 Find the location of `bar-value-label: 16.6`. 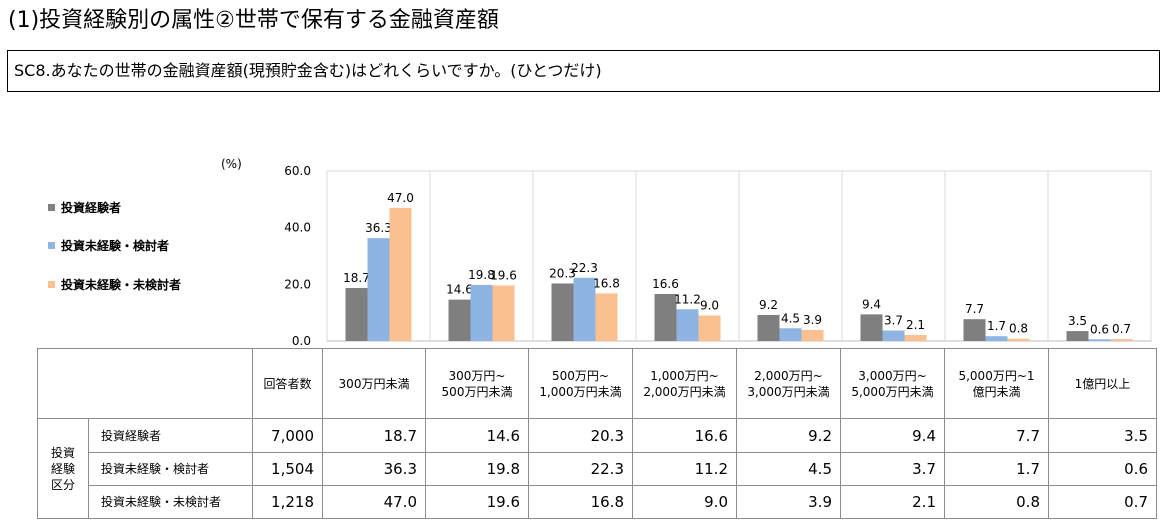

bar-value-label: 16.6 is located at coordinates (665, 284).